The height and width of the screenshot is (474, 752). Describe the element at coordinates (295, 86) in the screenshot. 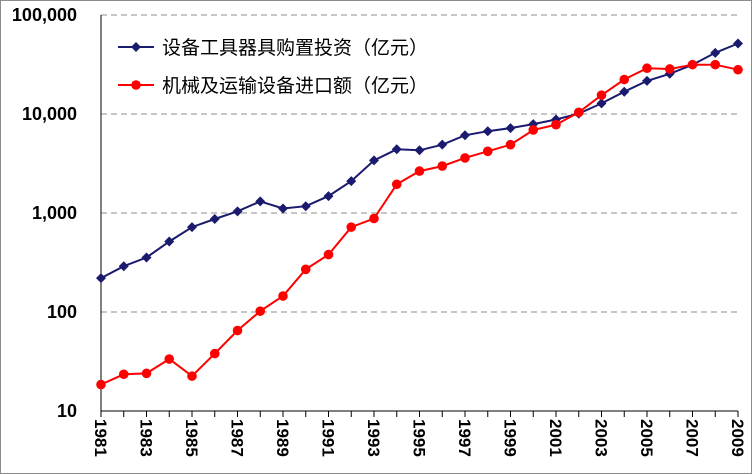

I see `legend-label-2: 机械及运输设备进口额（亿元）` at that location.